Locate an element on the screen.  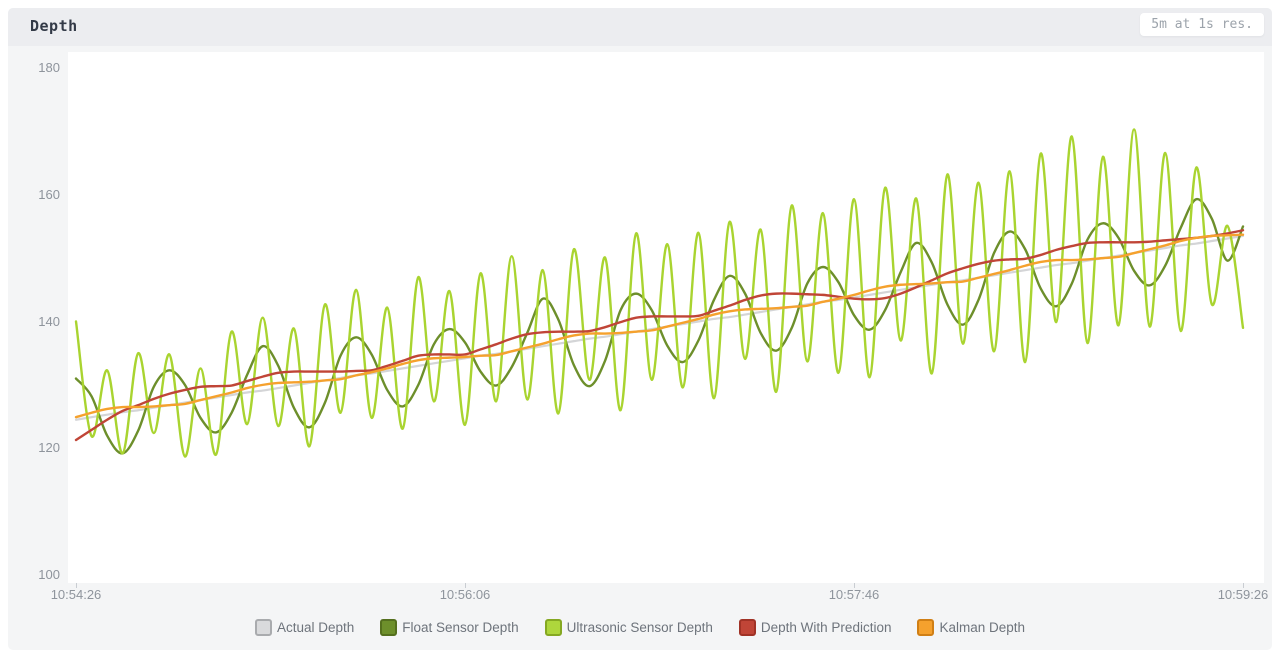
x-axis-tick-label: 10:59:26 is located at coordinates (1243, 594).